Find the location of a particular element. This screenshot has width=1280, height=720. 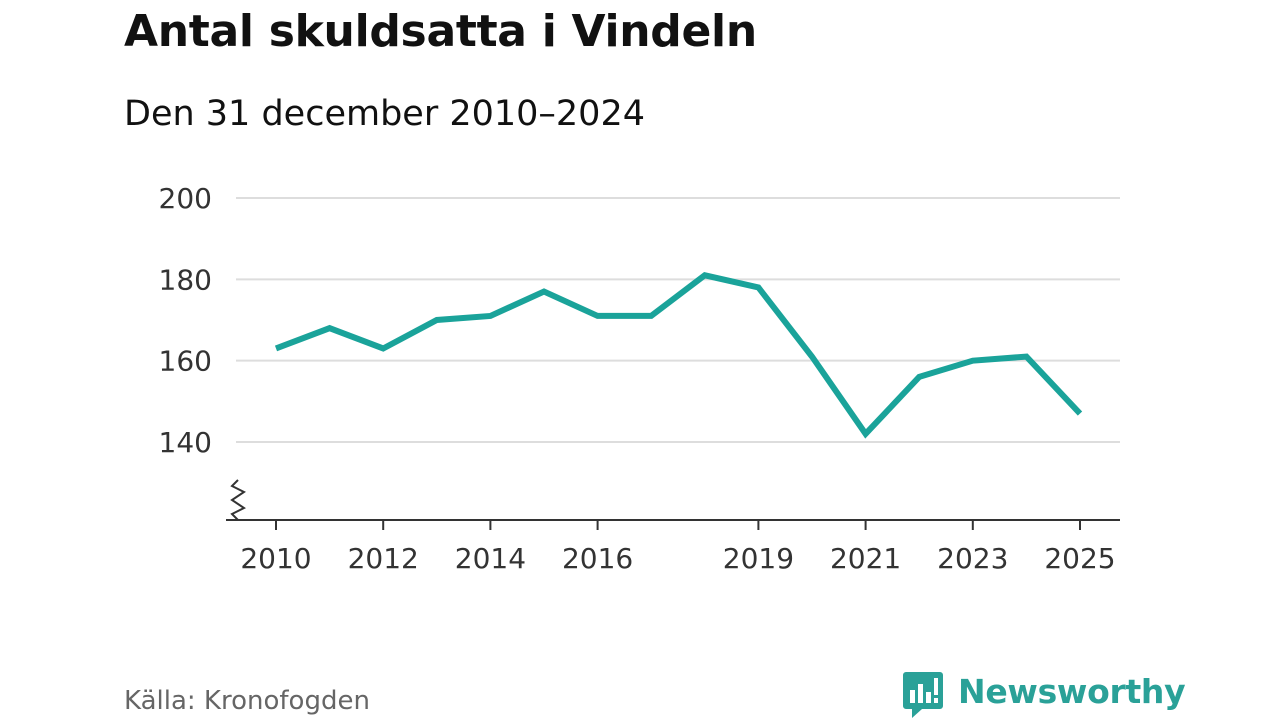

x-axis is located at coordinates (673, 504).